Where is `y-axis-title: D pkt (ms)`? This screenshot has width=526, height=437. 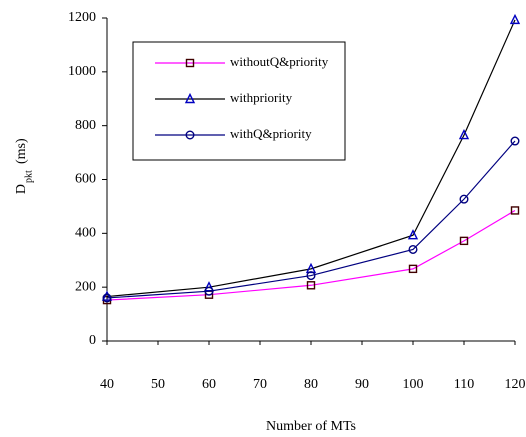
y-axis-title: D pkt (ms) is located at coordinates (24, 166).